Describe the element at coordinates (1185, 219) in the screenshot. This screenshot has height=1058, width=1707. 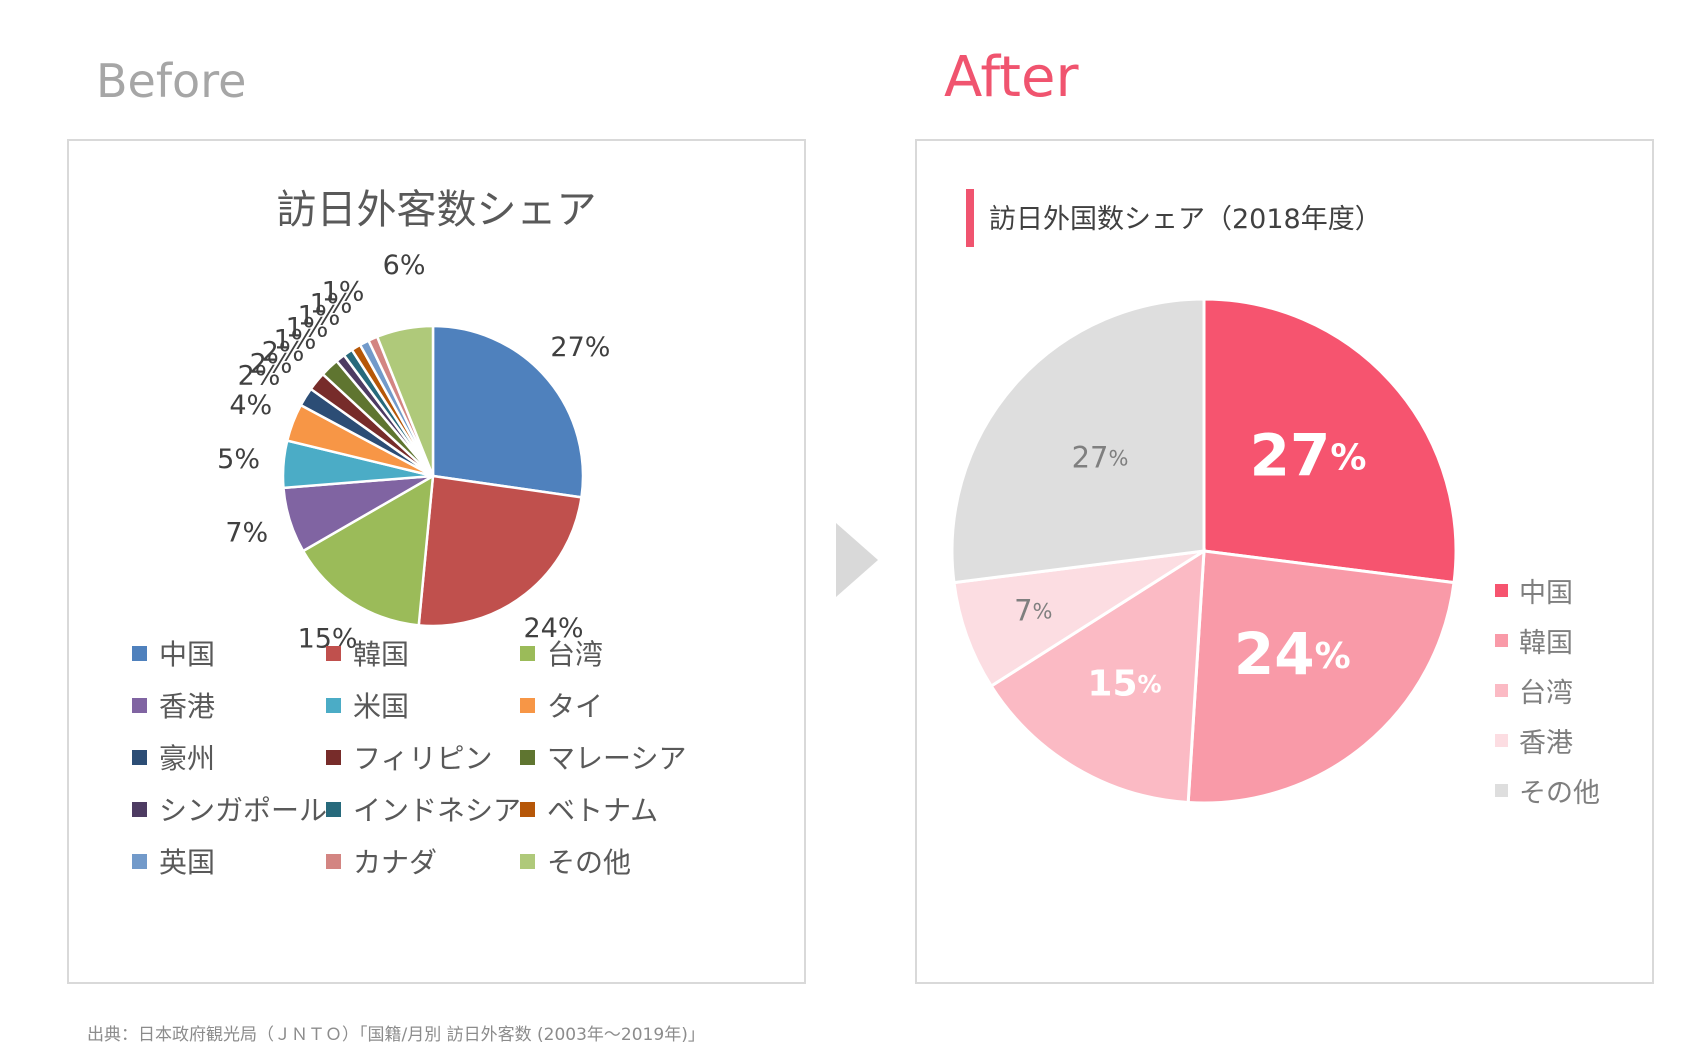
I see `after-chart-title: 訪日外国数シェア（2018年度）` at that location.